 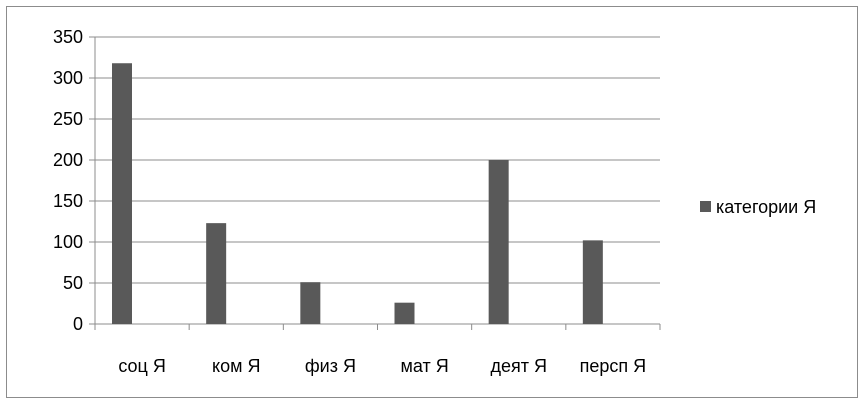 What do you see at coordinates (424, 366) in the screenshot?
I see `x-tick-label: мат Я` at bounding box center [424, 366].